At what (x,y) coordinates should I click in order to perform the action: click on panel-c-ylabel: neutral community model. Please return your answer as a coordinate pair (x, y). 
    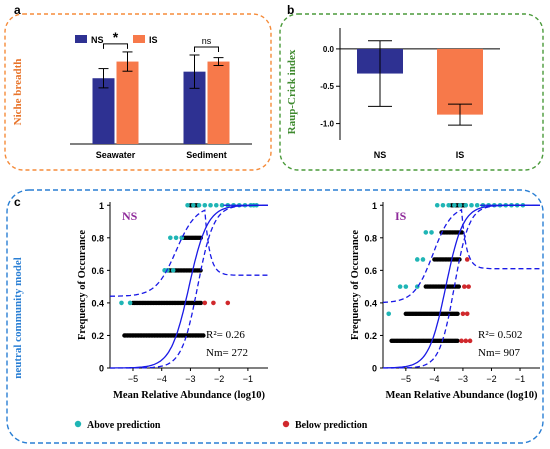
    Looking at the image, I should click on (18, 318).